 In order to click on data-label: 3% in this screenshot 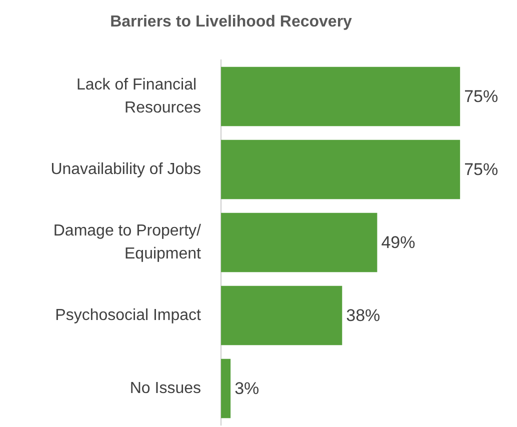, I will do `click(247, 388)`.